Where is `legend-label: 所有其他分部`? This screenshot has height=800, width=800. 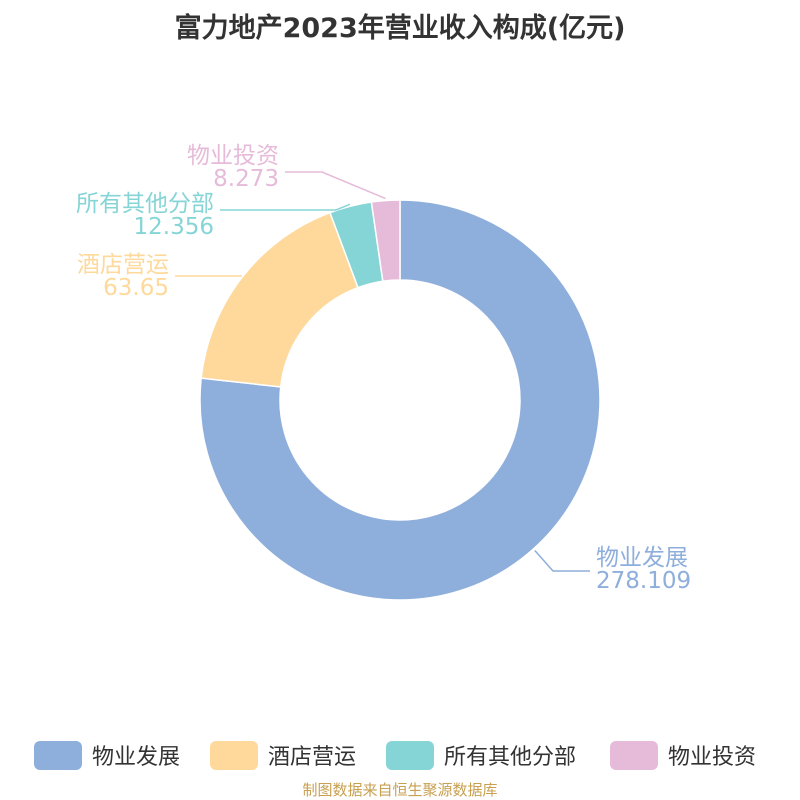
legend-label: 所有其他分部 is located at coordinates (510, 757).